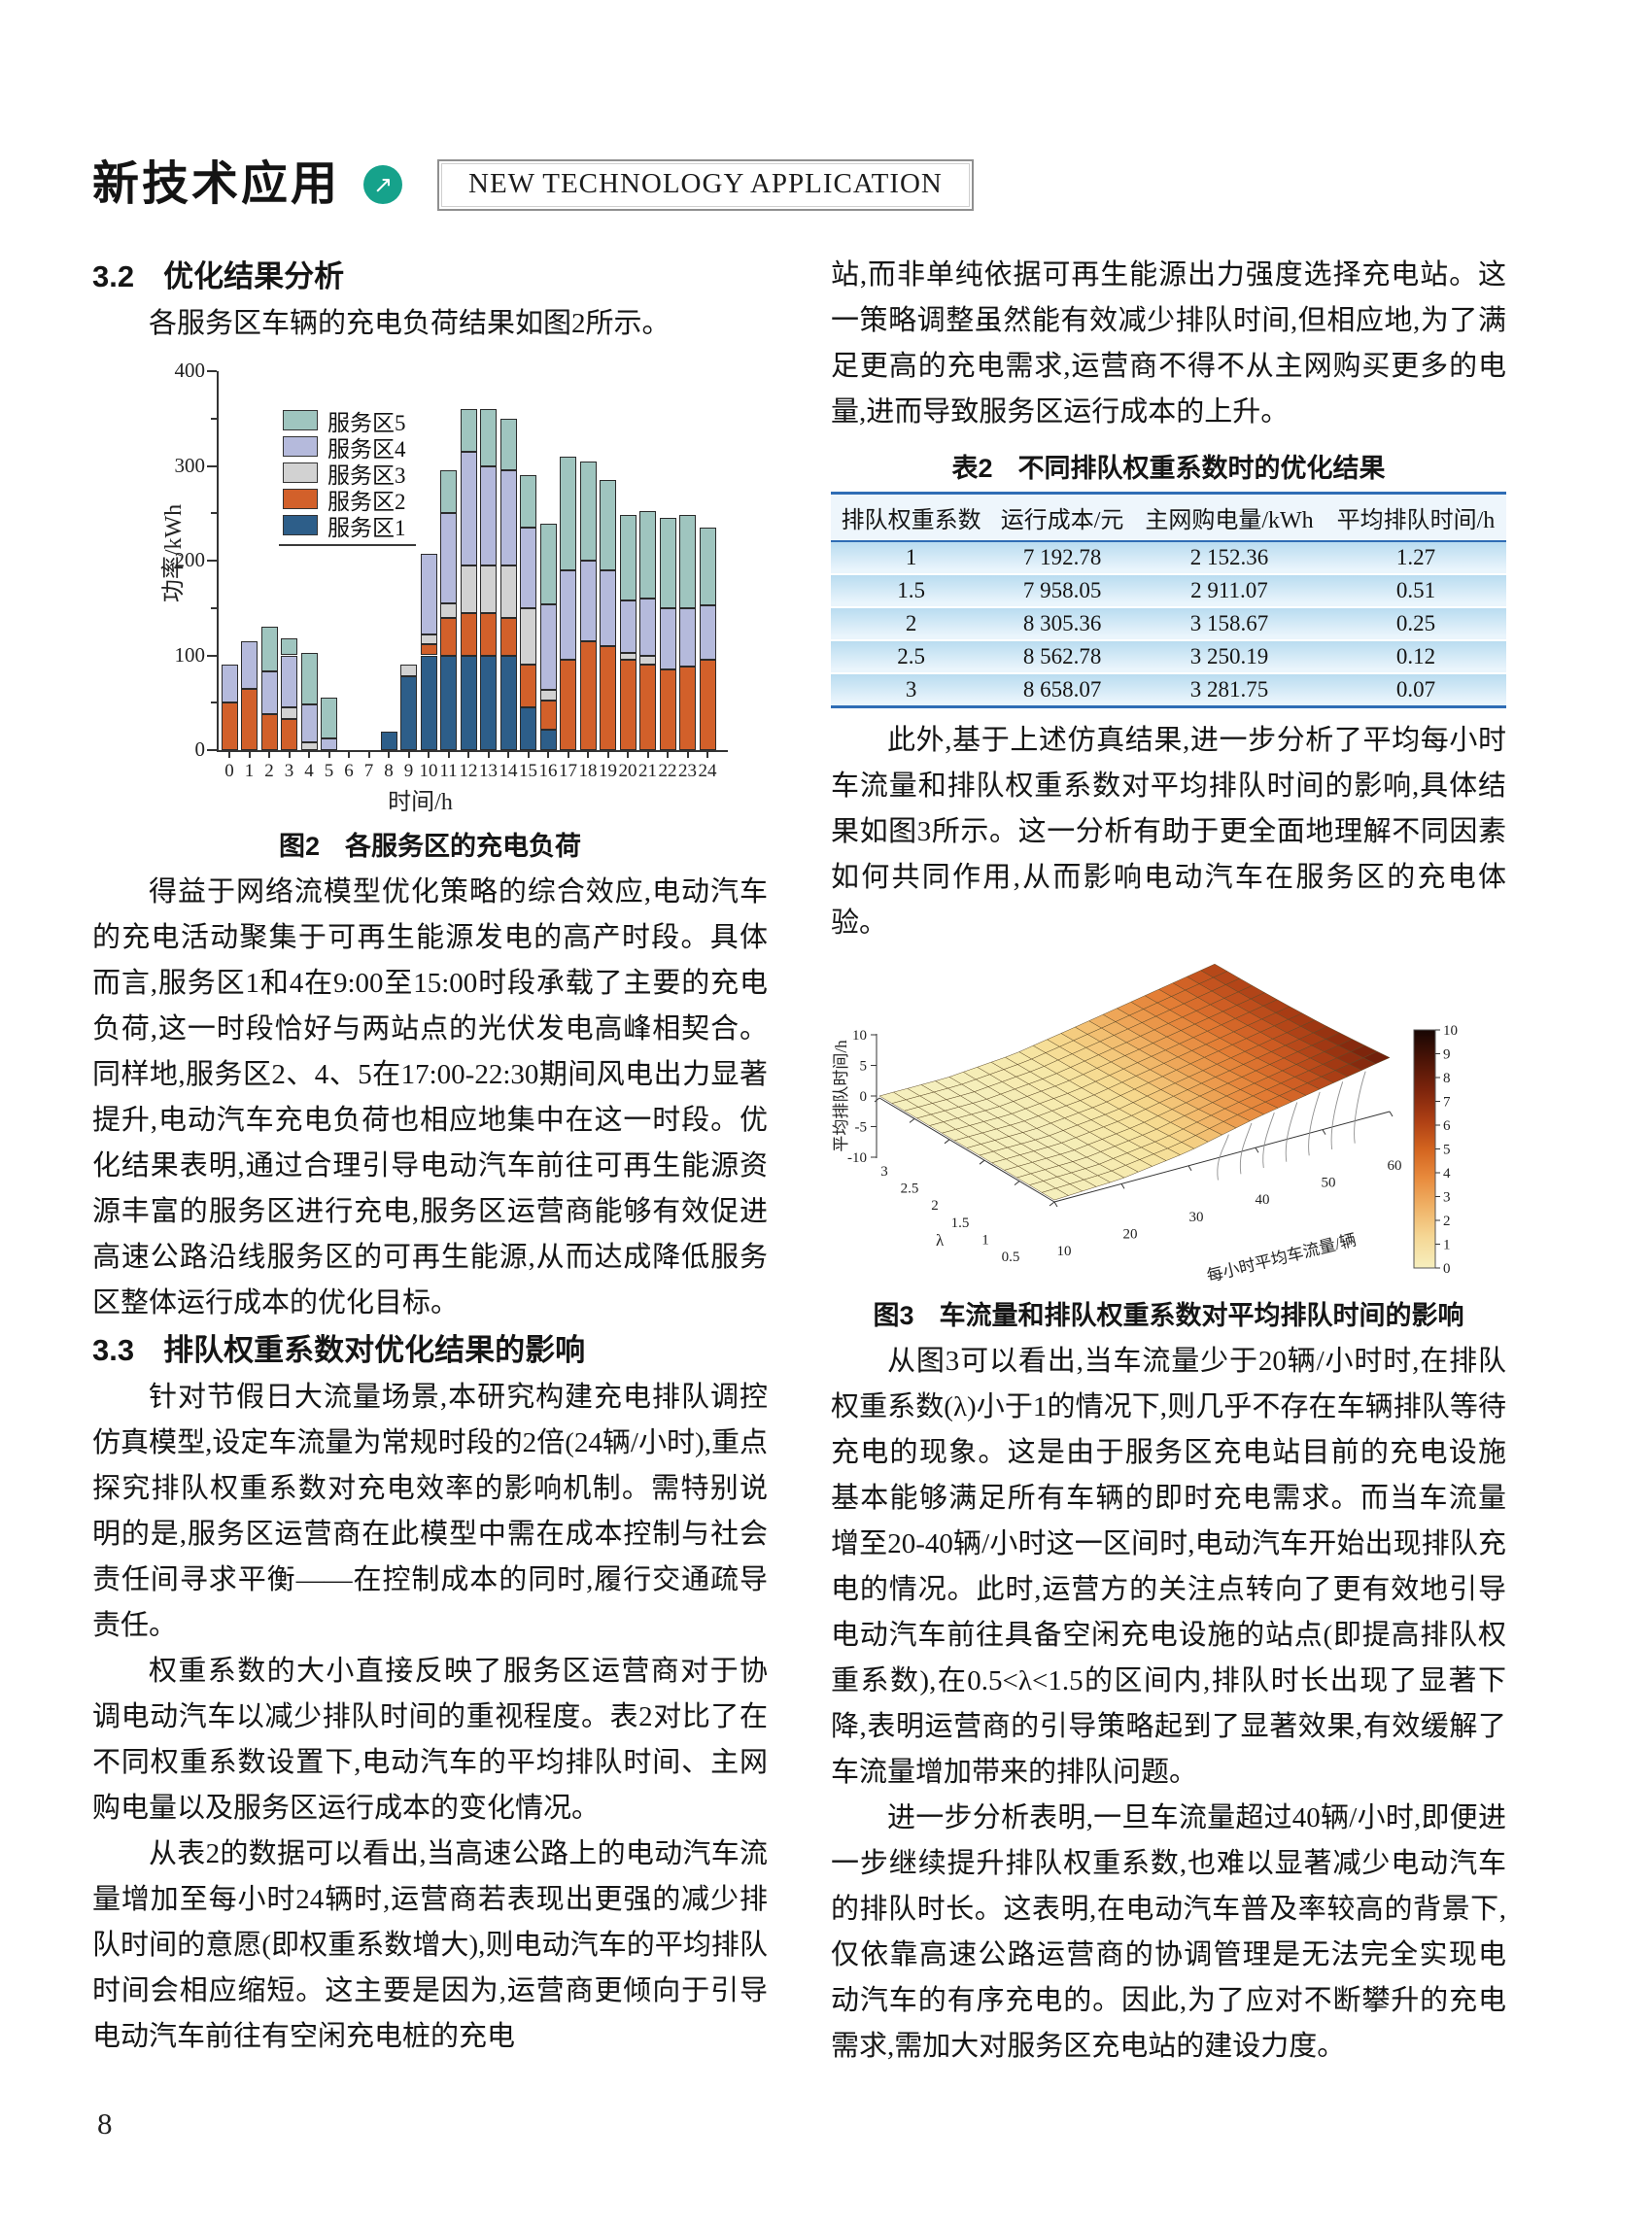 This screenshot has height=2226, width=1652. Describe the element at coordinates (464, 846) in the screenshot. I see `figure2-caption-title: 各服务区的充电负荷` at that location.